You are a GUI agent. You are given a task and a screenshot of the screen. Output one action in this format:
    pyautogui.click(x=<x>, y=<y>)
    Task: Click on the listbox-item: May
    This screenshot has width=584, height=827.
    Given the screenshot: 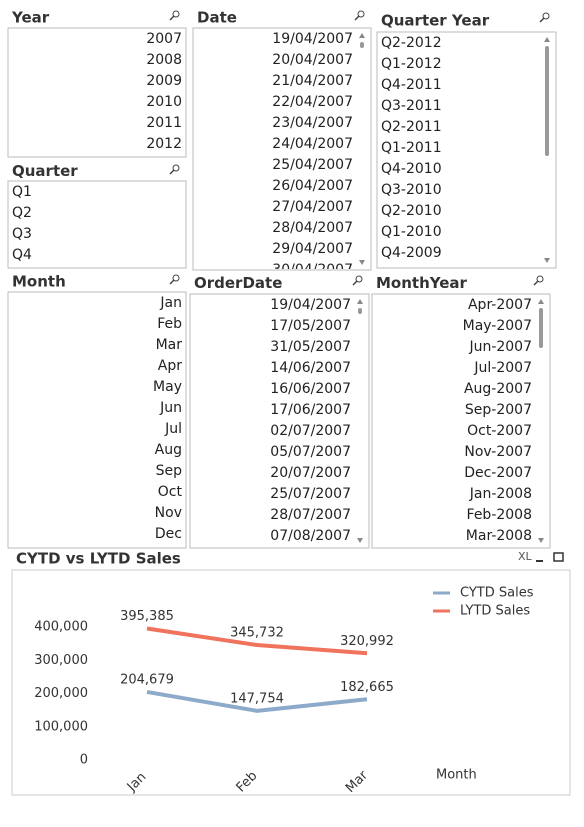 What is the action you would take?
    pyautogui.click(x=167, y=387)
    